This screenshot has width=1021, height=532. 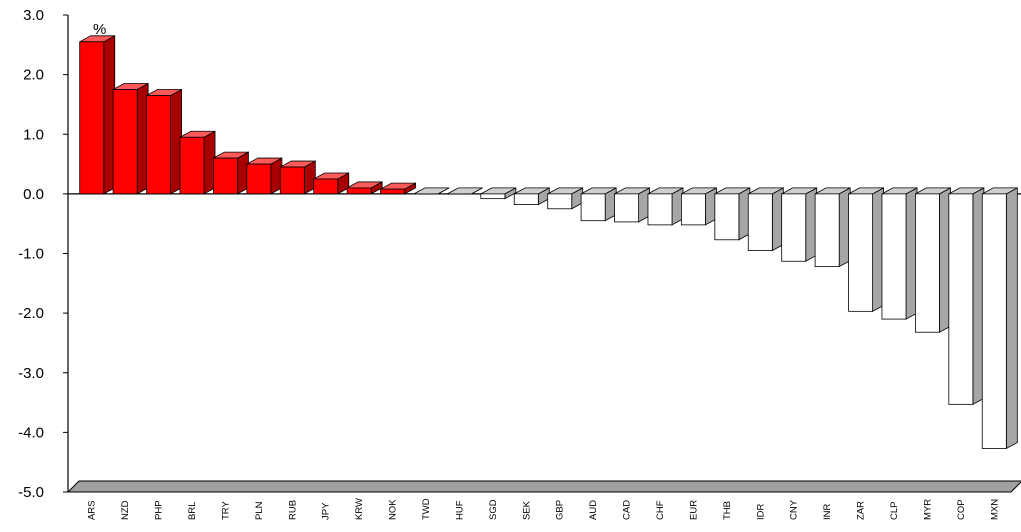 I want to click on x-tick-label: RUB, so click(x=292, y=510).